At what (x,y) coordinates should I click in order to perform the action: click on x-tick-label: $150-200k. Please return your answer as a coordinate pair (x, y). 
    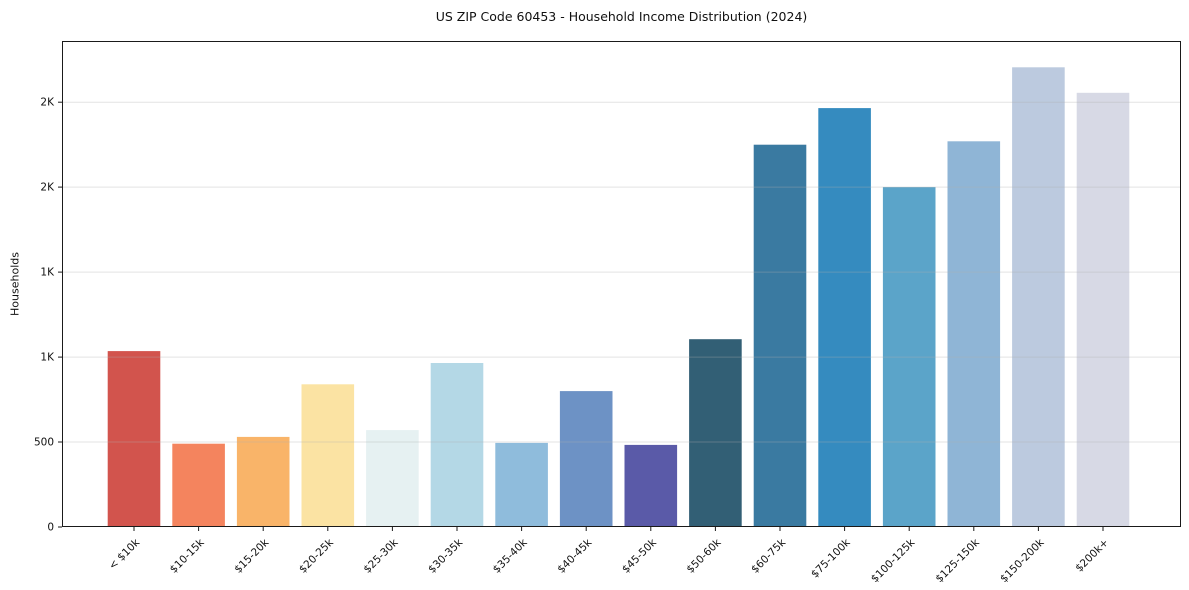
    Looking at the image, I should click on (1022, 560).